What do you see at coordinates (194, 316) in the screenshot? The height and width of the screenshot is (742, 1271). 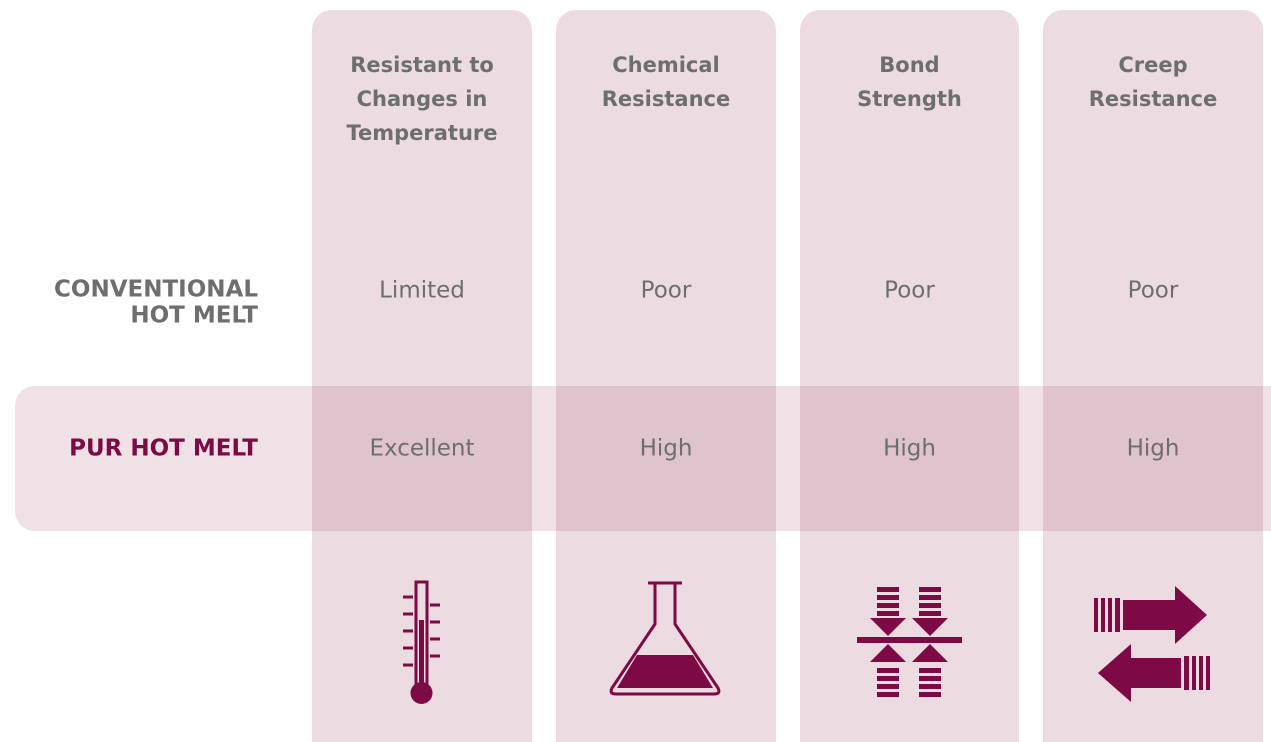 I see `row-label: HOT MELT` at bounding box center [194, 316].